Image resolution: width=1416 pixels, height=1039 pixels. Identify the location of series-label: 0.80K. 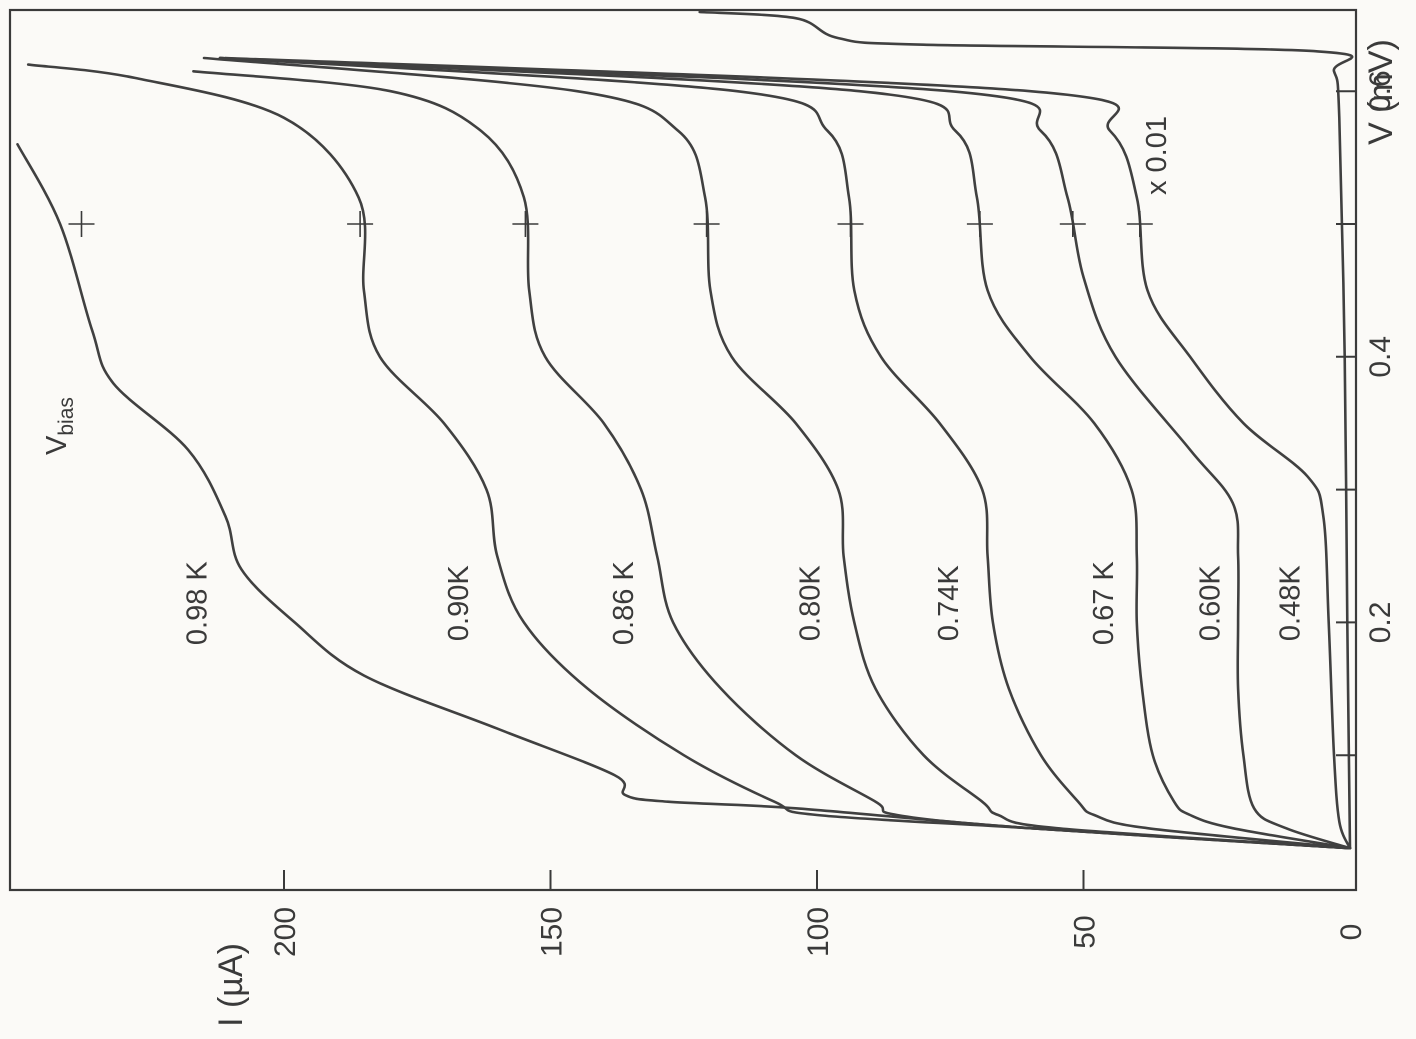
(811, 603).